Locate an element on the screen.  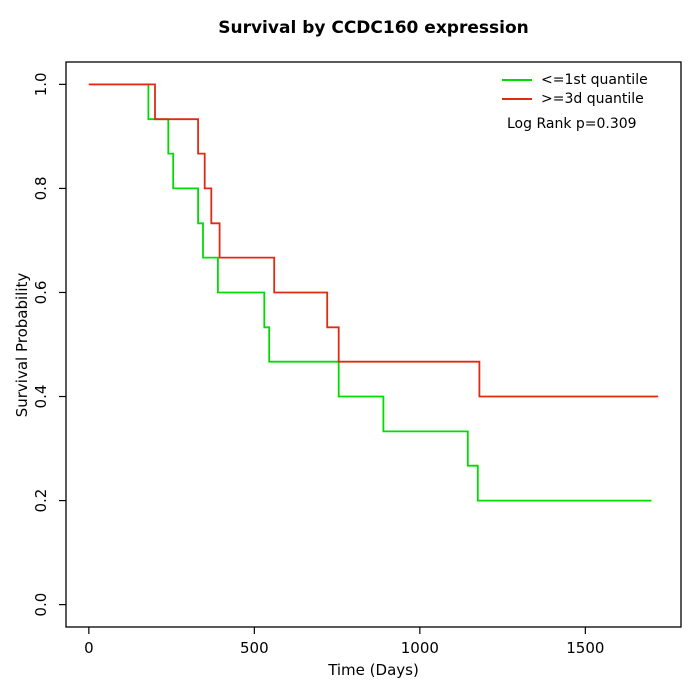
y-tick-label: 0.0 is located at coordinates (41, 605).